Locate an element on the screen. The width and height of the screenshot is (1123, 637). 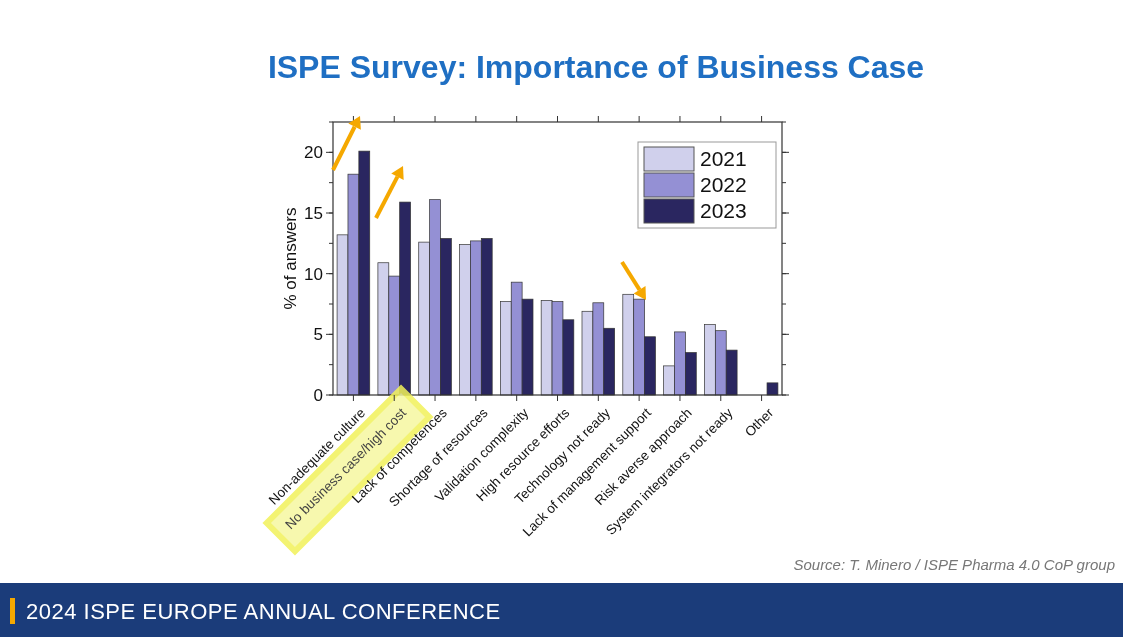
y-tick-label: 5 is located at coordinates (318, 335).